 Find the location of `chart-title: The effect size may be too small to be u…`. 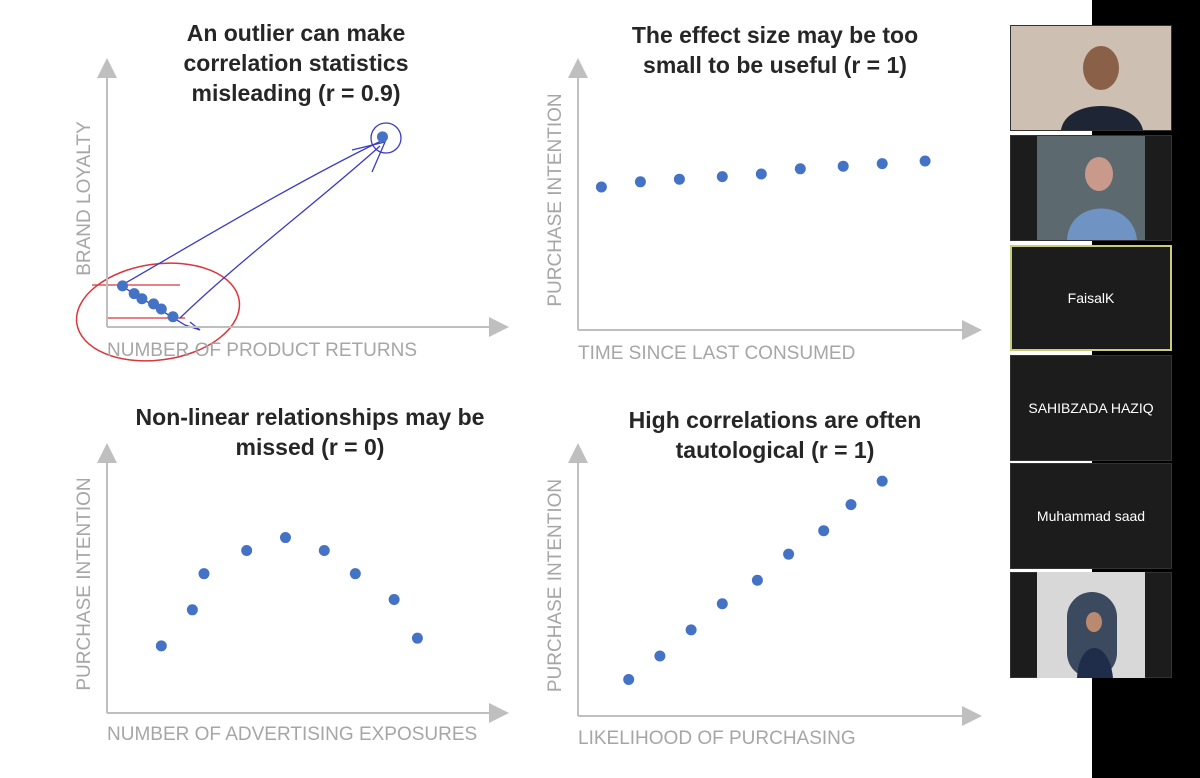

chart-title: The effect size may be too small to be u… is located at coordinates (775, 50).